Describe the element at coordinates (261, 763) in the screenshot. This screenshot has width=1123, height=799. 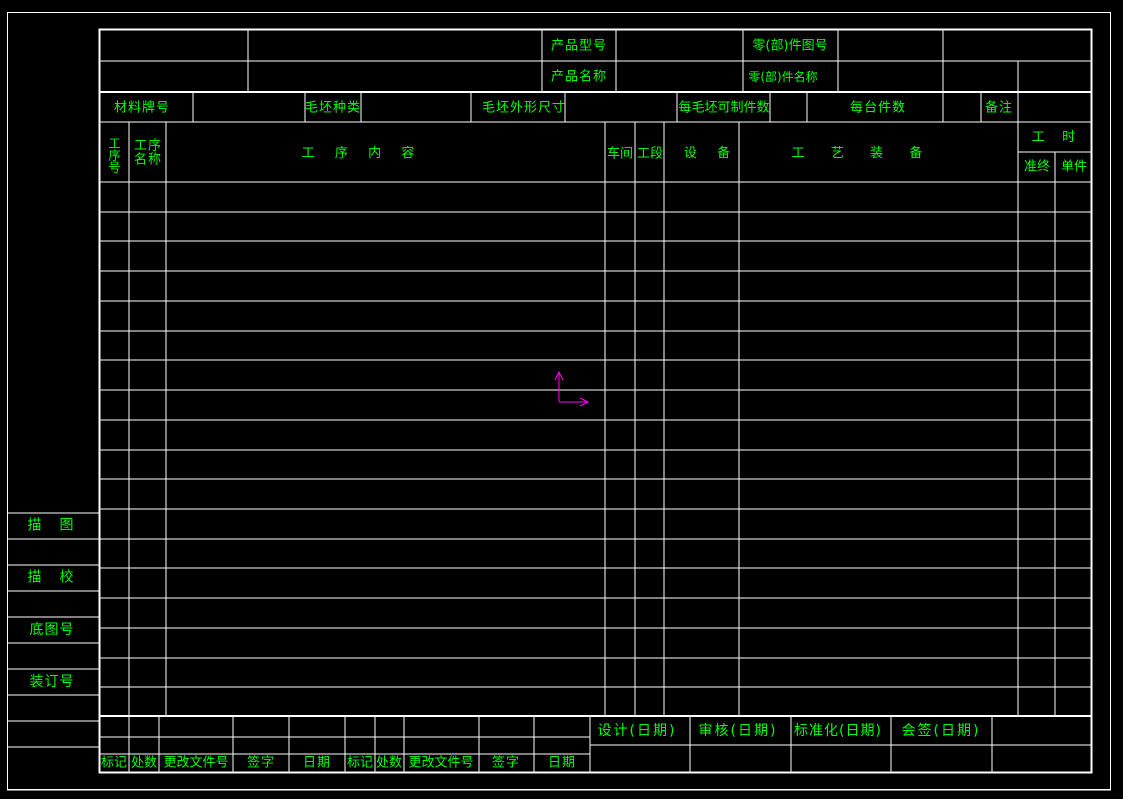
I see `rev-signature-1: 签字` at that location.